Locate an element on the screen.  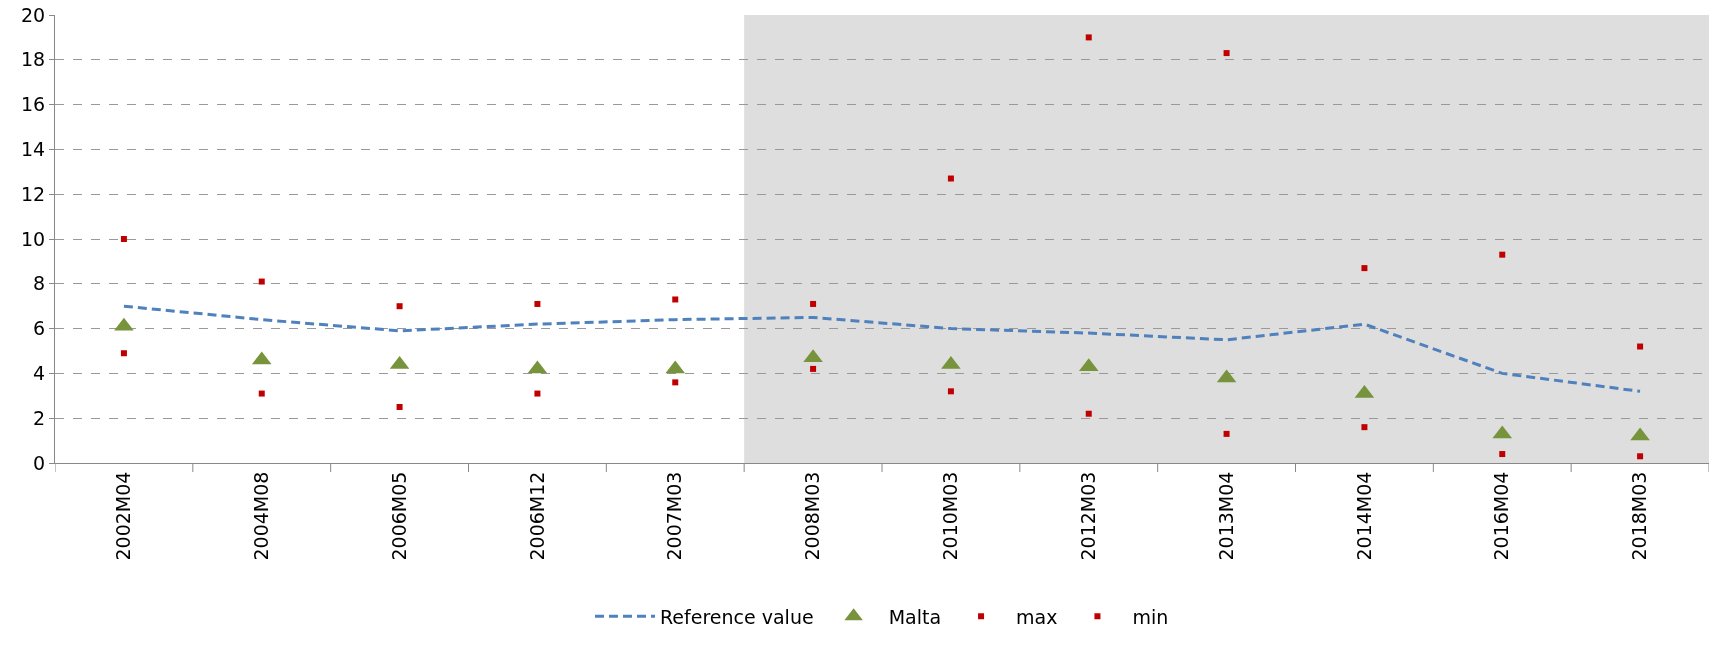
x-tick-label: 2012M03 is located at coordinates (1087, 516).